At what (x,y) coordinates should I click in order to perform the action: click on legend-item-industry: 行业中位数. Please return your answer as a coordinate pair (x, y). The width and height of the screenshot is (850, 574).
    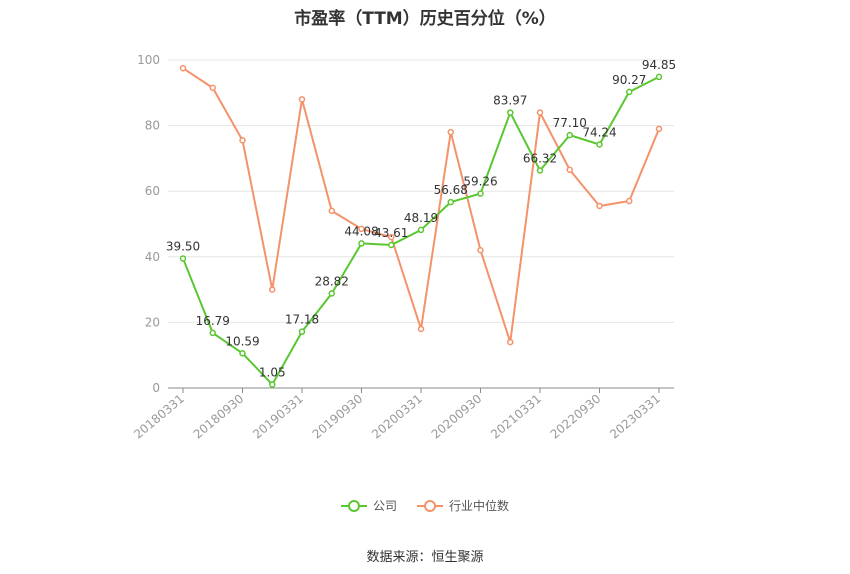
    Looking at the image, I should click on (463, 505).